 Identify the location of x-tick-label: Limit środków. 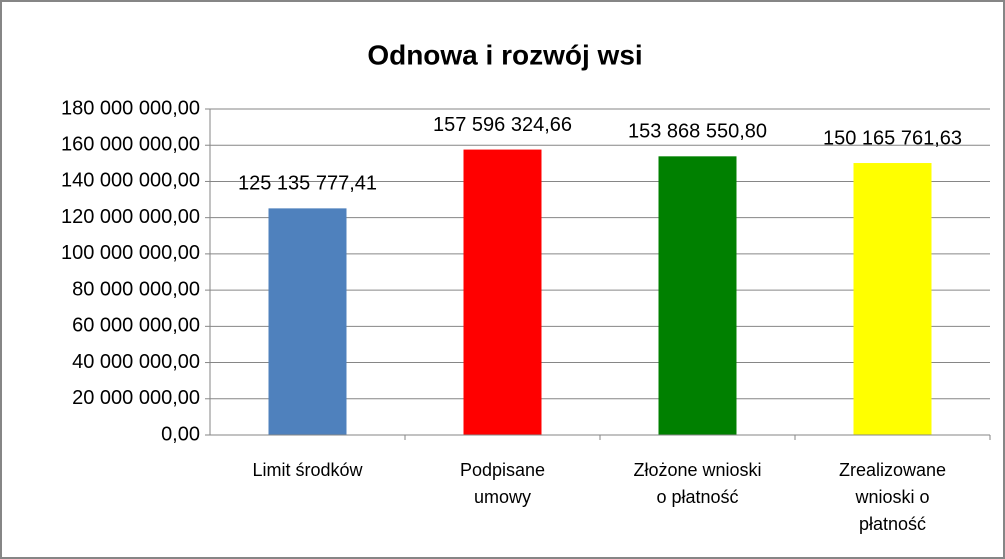
(307, 470).